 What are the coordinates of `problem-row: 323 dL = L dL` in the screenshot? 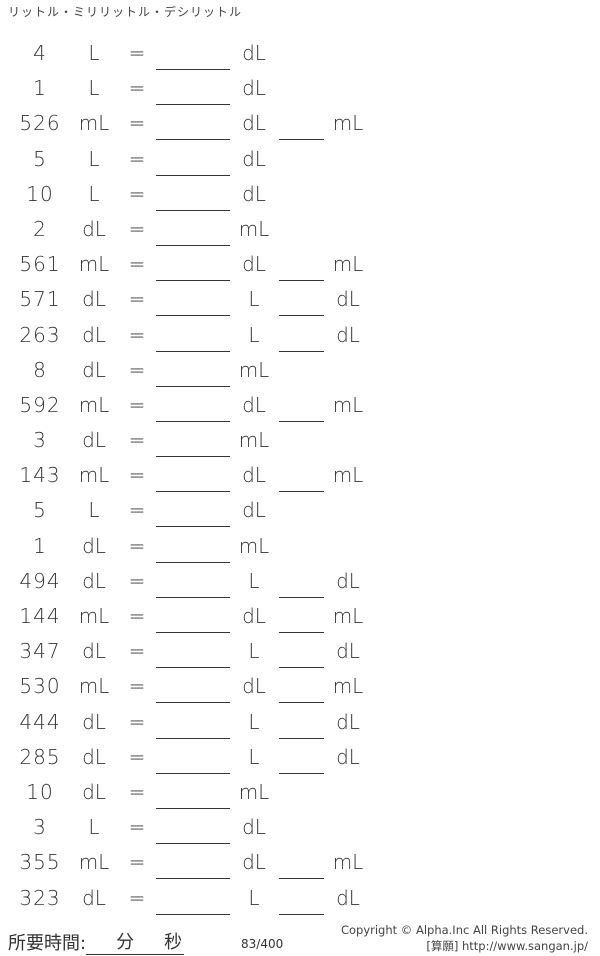 It's located at (300, 899).